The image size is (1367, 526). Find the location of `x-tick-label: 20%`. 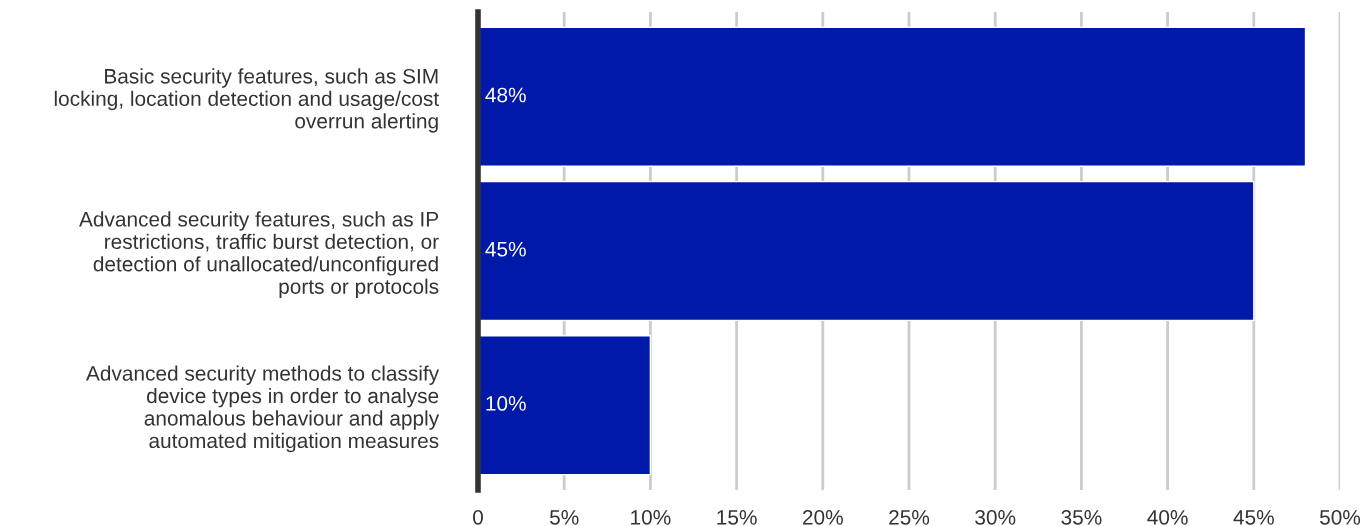

x-tick-label: 20% is located at coordinates (823, 517).